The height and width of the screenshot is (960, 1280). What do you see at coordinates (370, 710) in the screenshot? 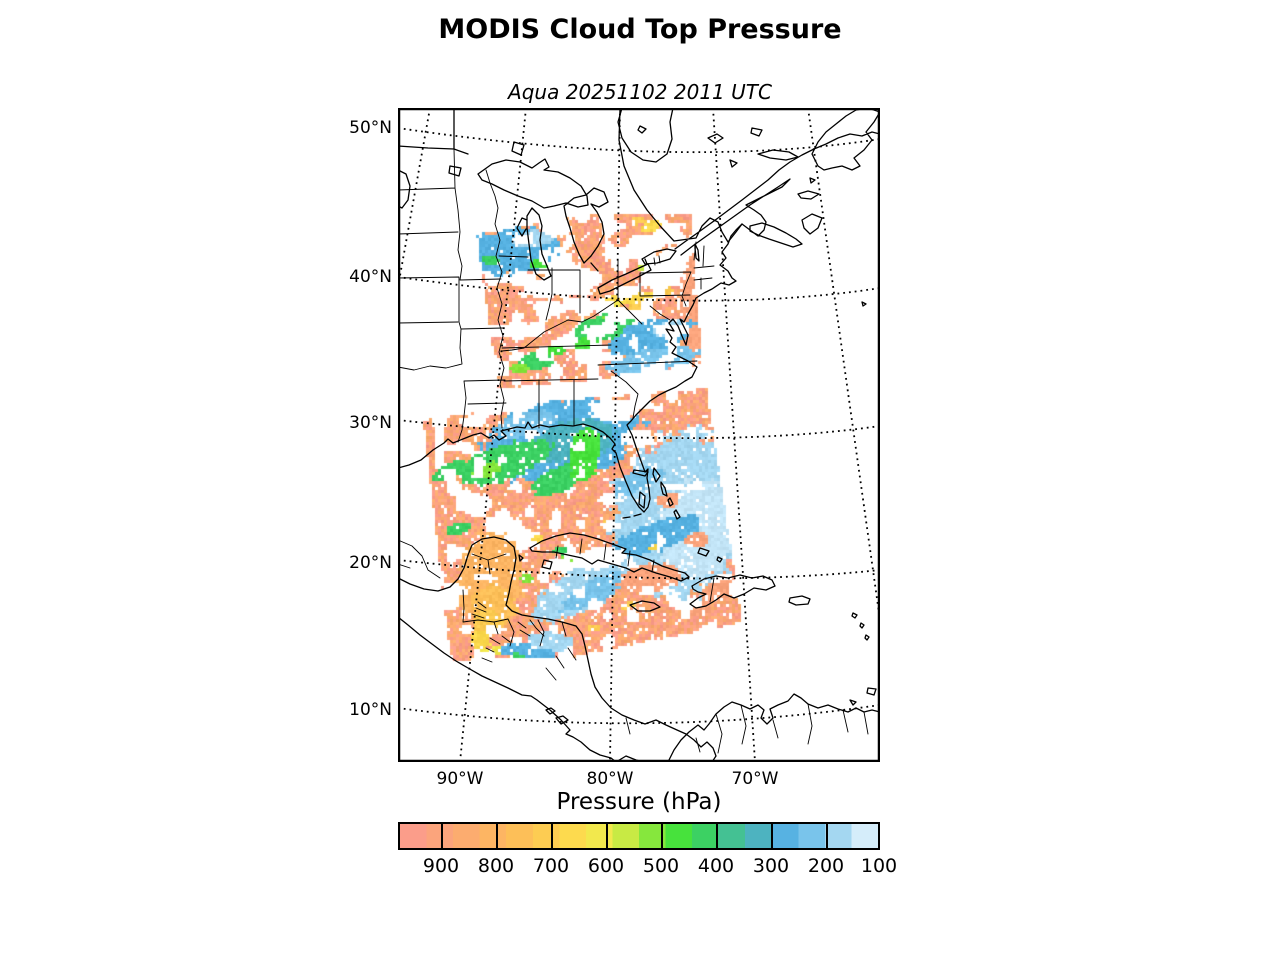
I see `lat-tick-label: 10°N` at bounding box center [370, 710].